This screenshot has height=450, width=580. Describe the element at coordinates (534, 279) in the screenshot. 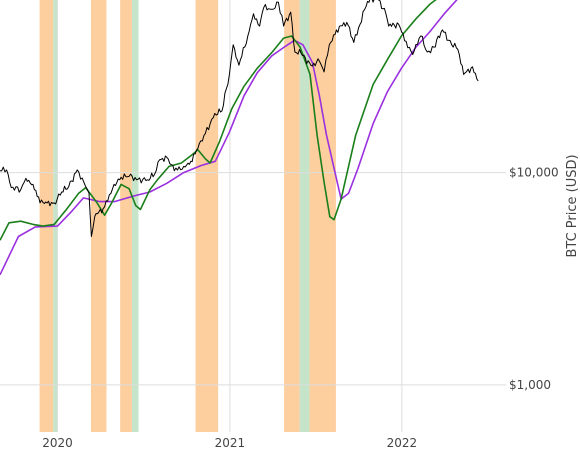

I see `y-axis-ticks: $1,000 $10,000` at that location.